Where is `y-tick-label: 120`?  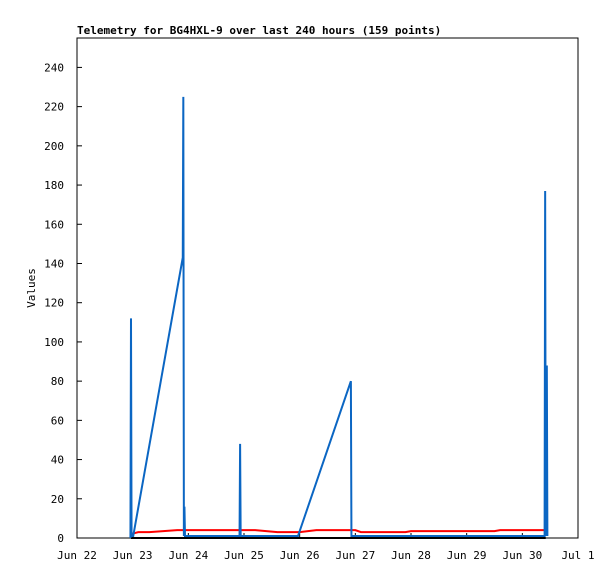 y-tick-label: 120 is located at coordinates (54, 303).